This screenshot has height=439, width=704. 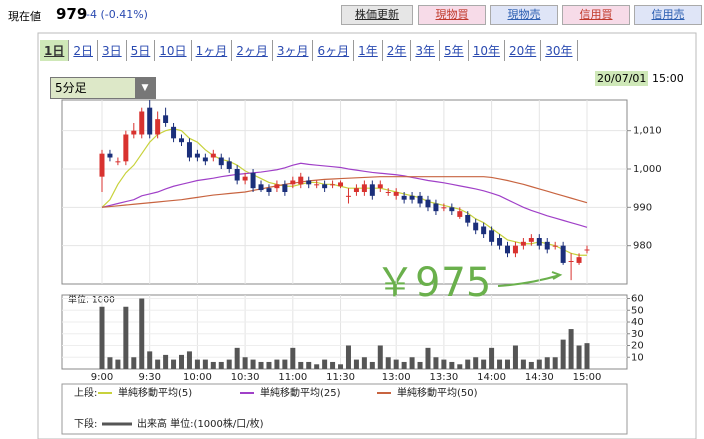 What do you see at coordinates (103, 88) in the screenshot?
I see `interval-select: 5分足 ▼` at bounding box center [103, 88].